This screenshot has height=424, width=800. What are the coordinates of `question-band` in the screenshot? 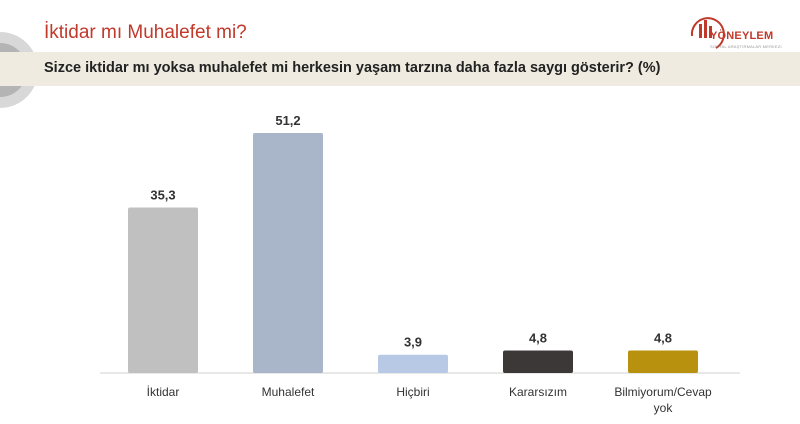 It's located at (400, 69).